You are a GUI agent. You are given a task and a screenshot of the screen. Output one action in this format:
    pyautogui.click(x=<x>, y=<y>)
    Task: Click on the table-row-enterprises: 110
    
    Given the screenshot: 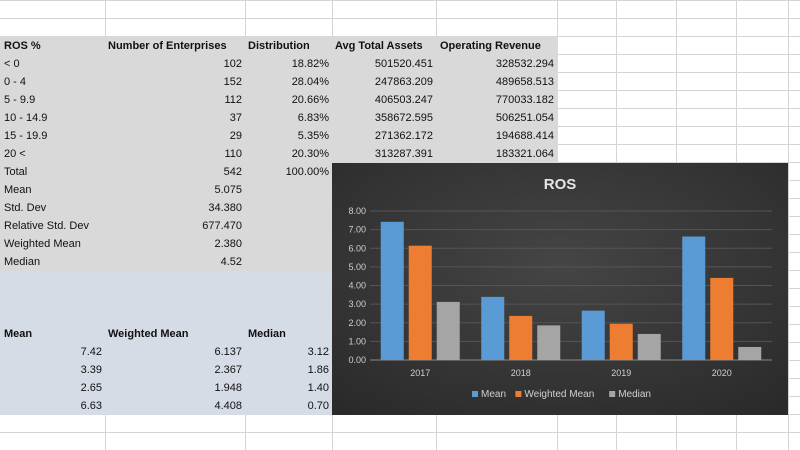 What is the action you would take?
    pyautogui.click(x=233, y=154)
    